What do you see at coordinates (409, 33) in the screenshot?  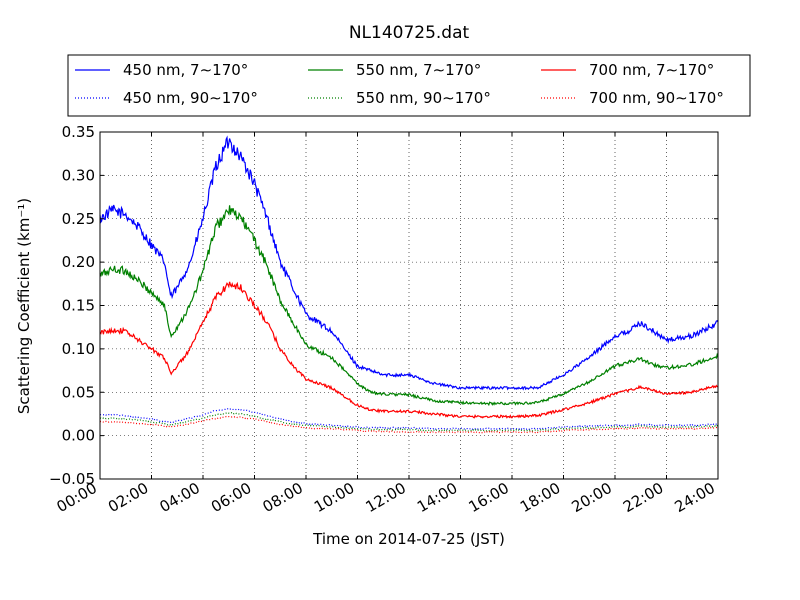 I see `chart-title: NL140725.dat` at bounding box center [409, 33].